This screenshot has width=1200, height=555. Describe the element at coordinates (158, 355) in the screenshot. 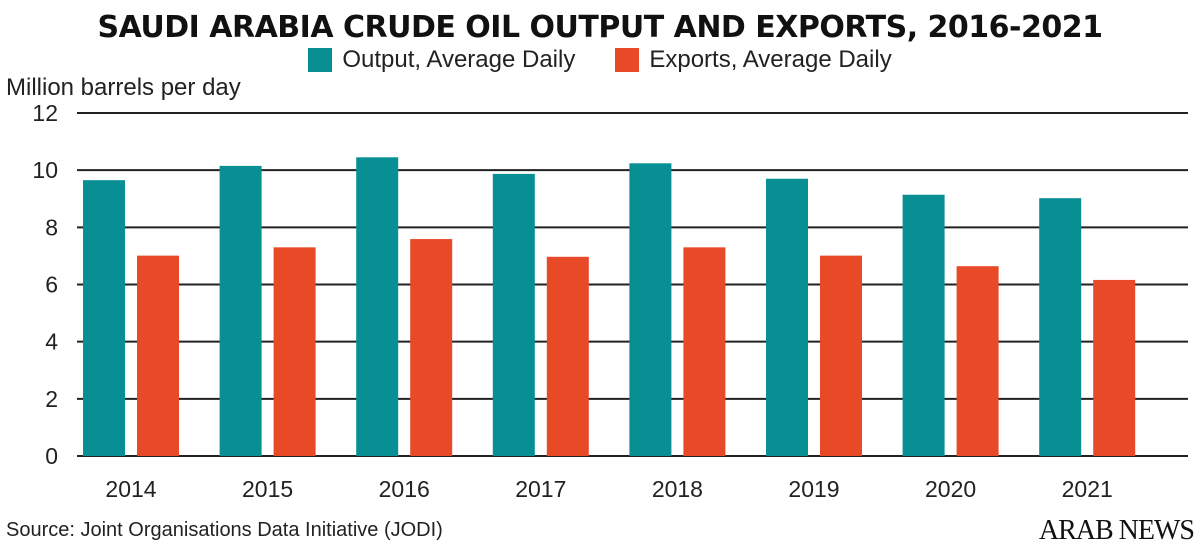

I see `bar-exports-2014` at that location.